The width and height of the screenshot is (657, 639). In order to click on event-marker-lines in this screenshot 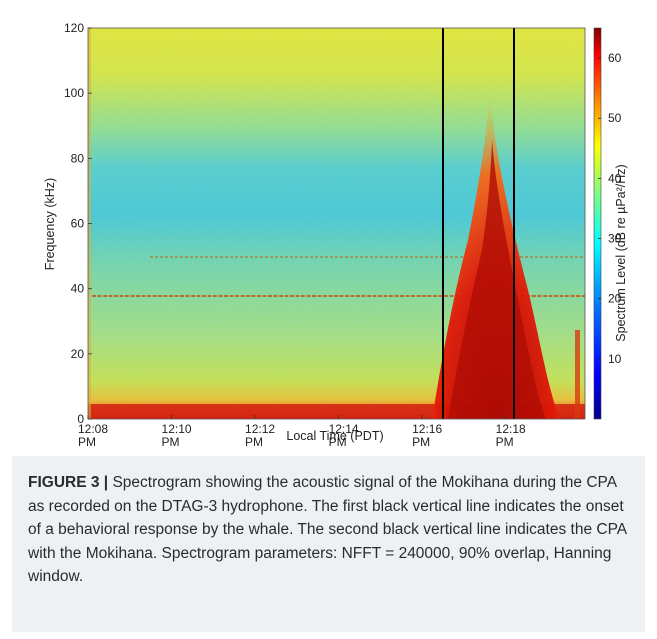, I will do `click(478, 223)`.